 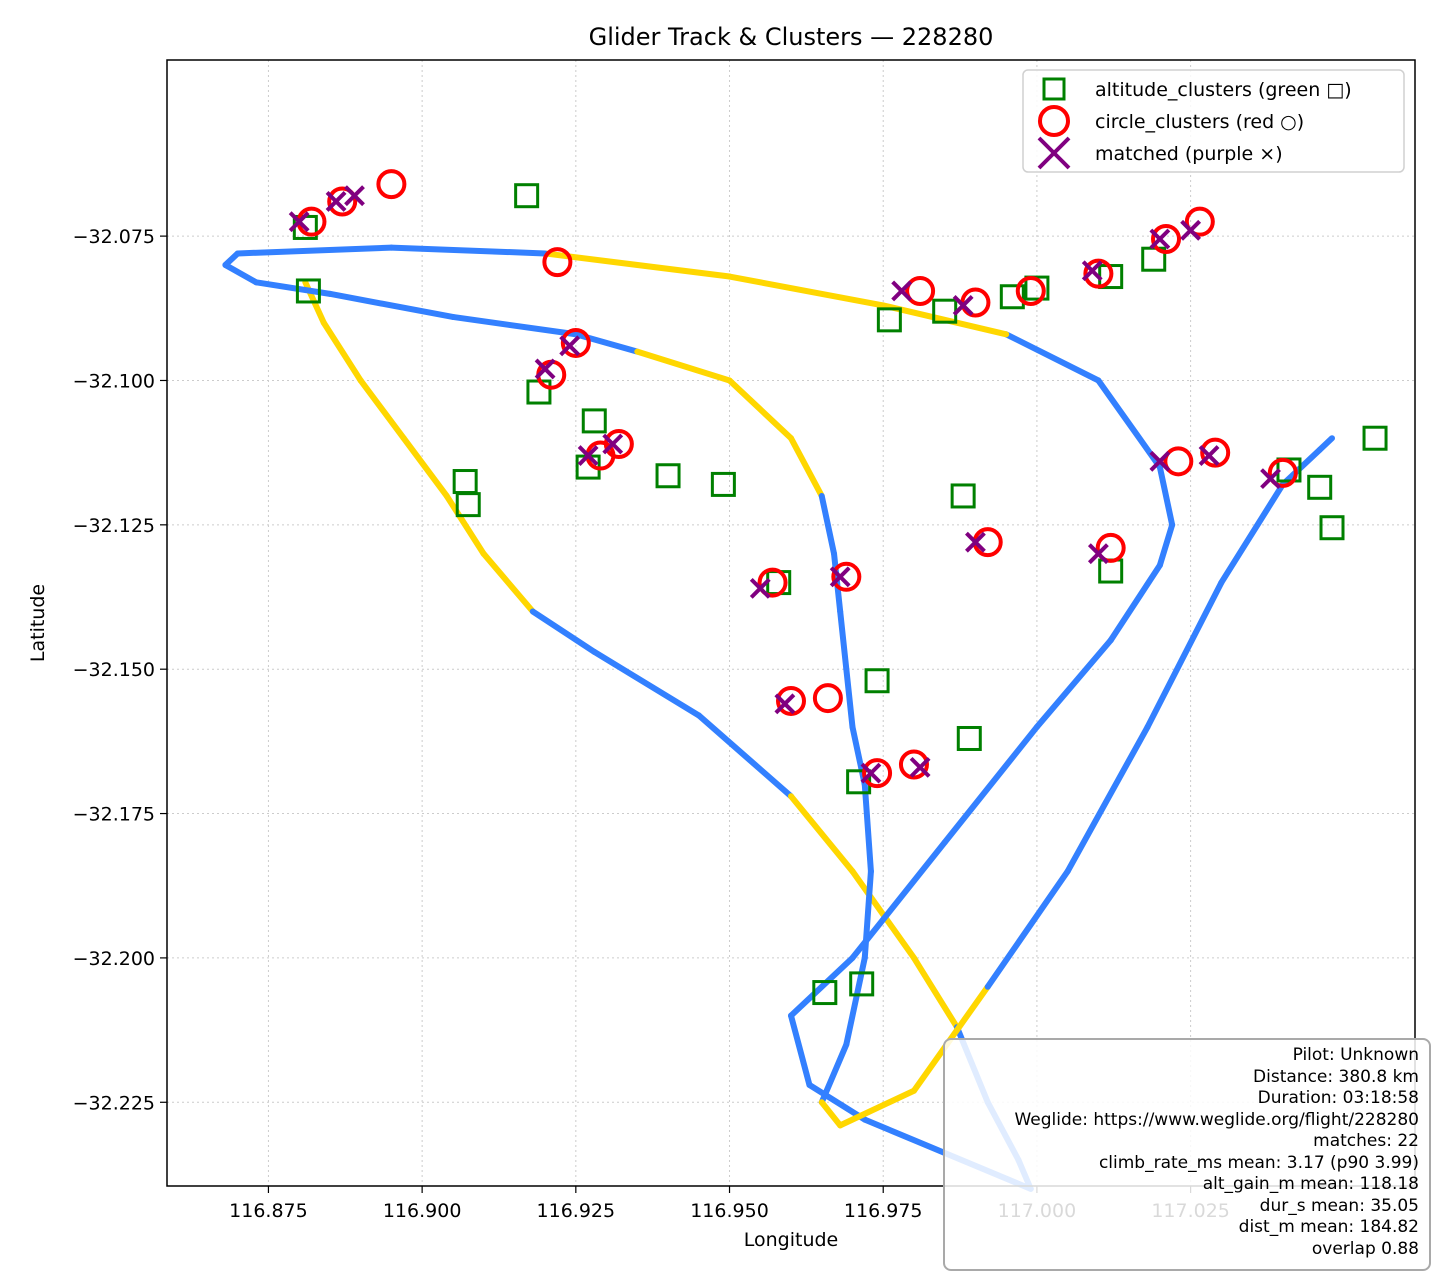 What do you see at coordinates (1213, 121) in the screenshot?
I see `legend-box` at bounding box center [1213, 121].